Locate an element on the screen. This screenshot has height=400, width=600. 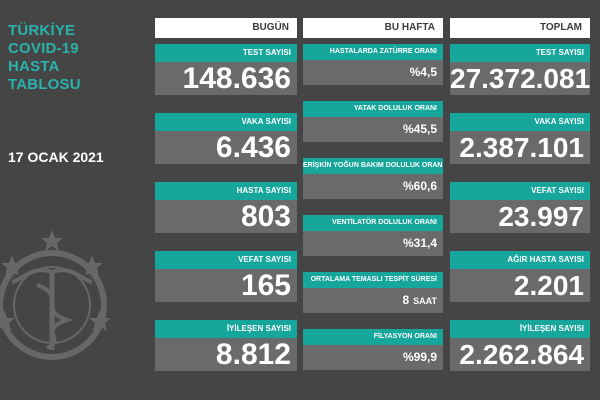
card-value: 148.636 is located at coordinates (226, 78).